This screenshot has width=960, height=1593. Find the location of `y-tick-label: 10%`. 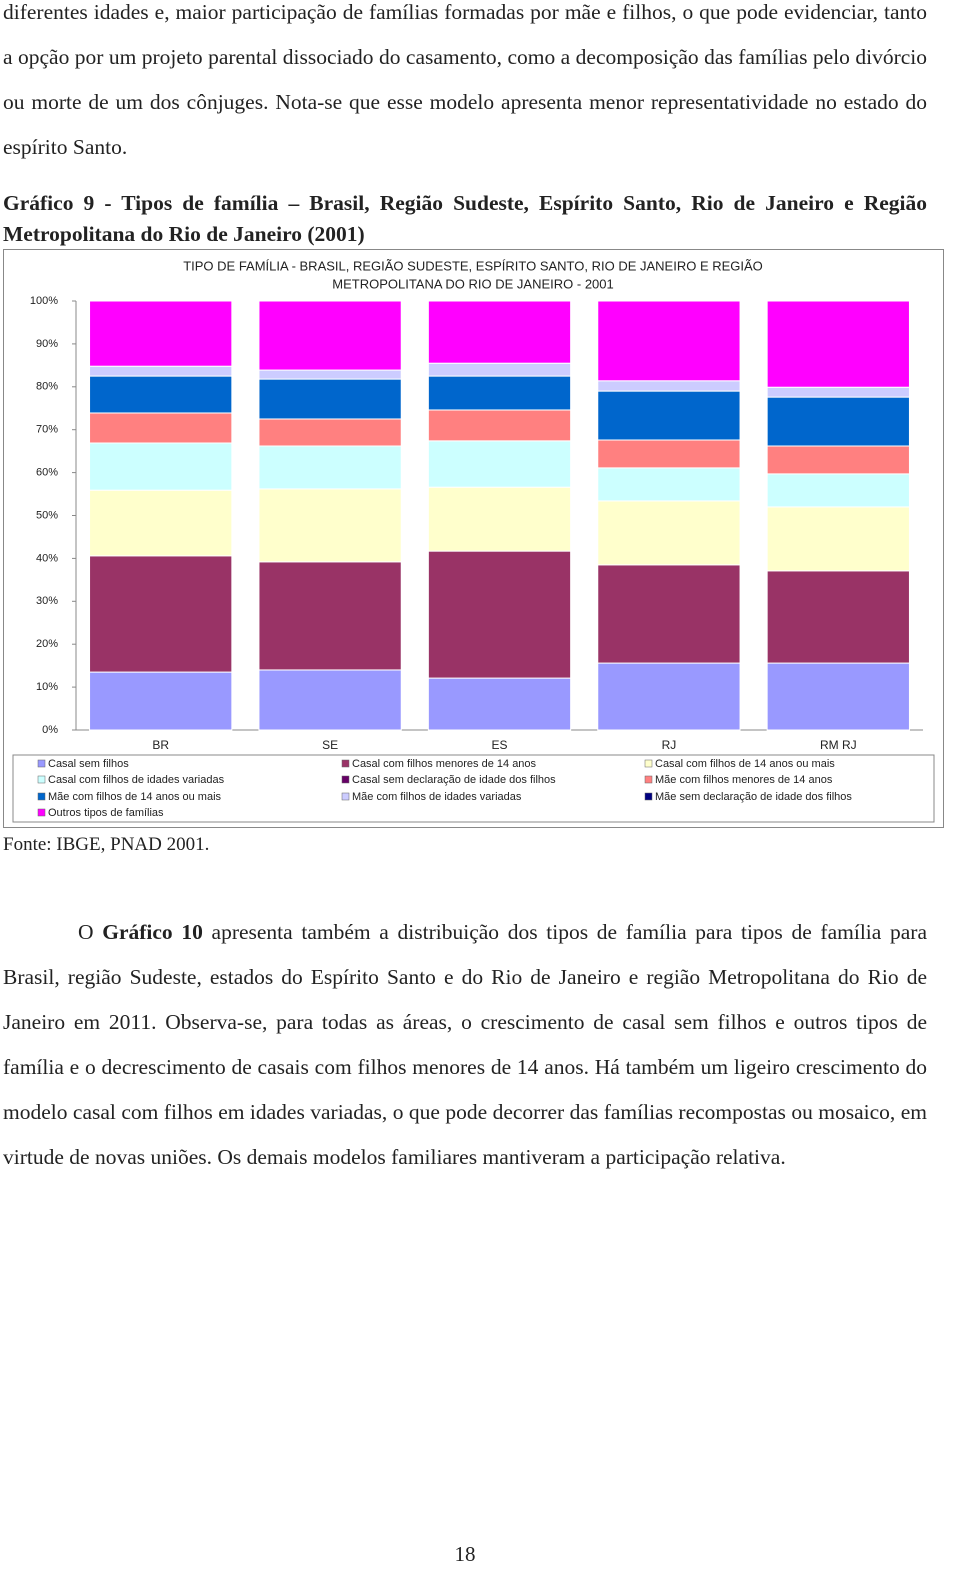

y-tick-label: 10% is located at coordinates (47, 687).